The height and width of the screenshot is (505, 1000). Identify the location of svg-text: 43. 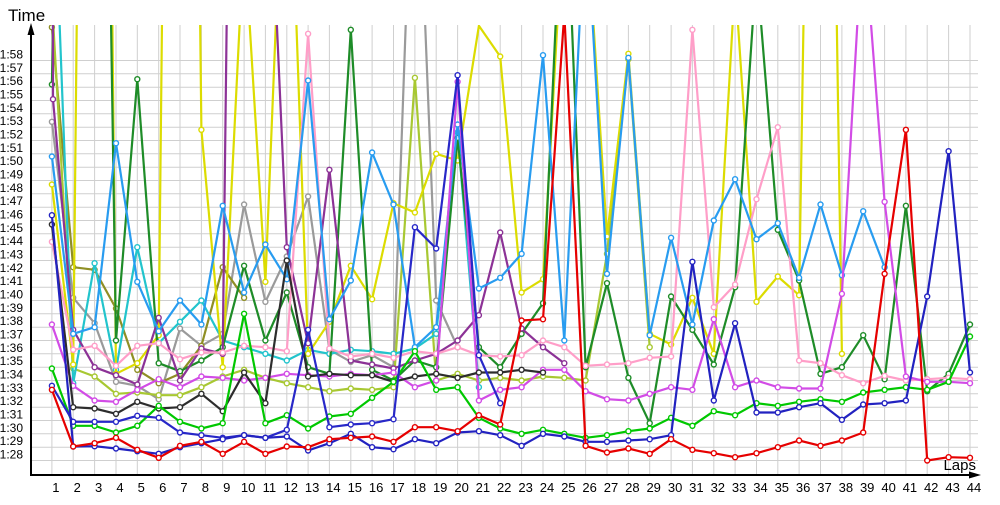
(952, 487).